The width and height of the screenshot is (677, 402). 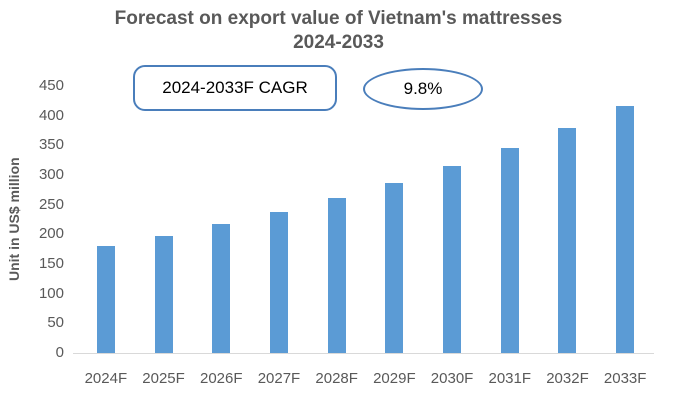 I want to click on y-tick-label: 300, so click(x=51, y=174).